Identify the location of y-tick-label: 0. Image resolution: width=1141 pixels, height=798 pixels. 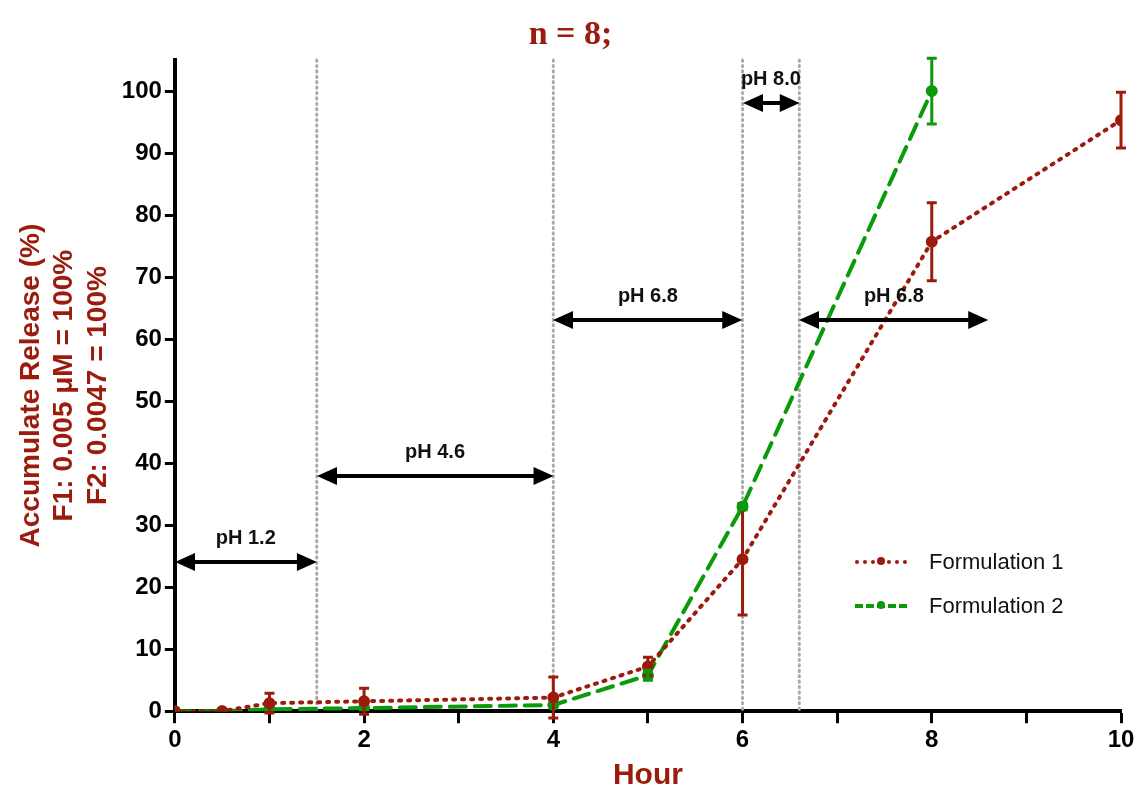
(155, 709).